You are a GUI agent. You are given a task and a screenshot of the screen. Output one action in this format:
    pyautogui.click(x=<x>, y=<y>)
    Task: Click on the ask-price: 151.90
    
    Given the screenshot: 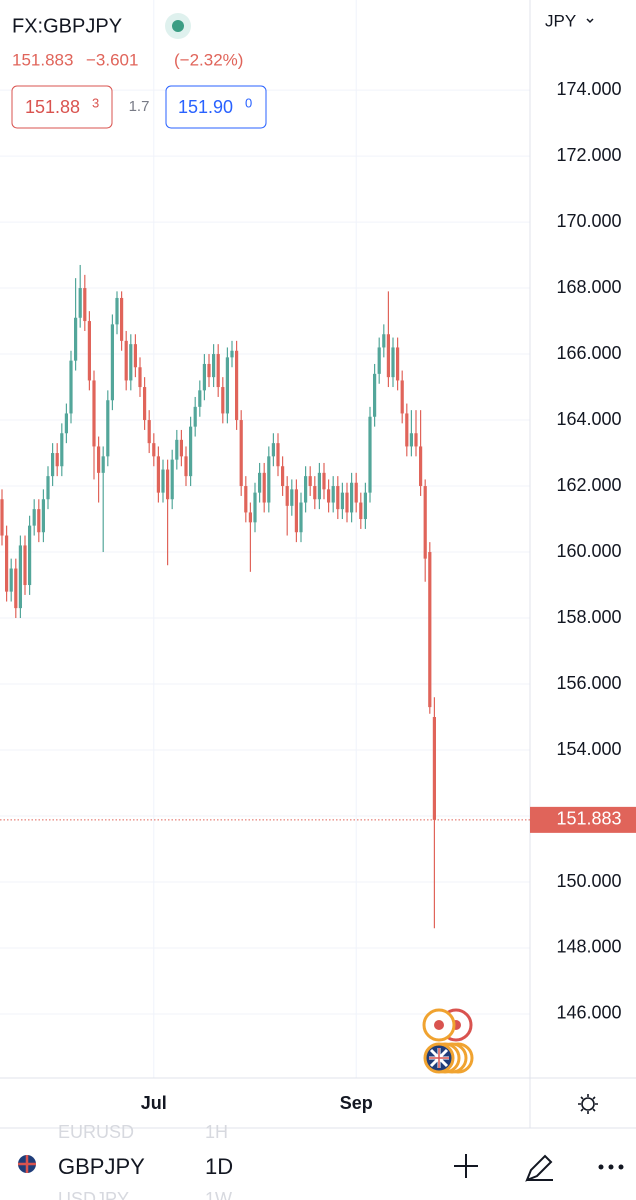 What is the action you would take?
    pyautogui.click(x=205, y=107)
    